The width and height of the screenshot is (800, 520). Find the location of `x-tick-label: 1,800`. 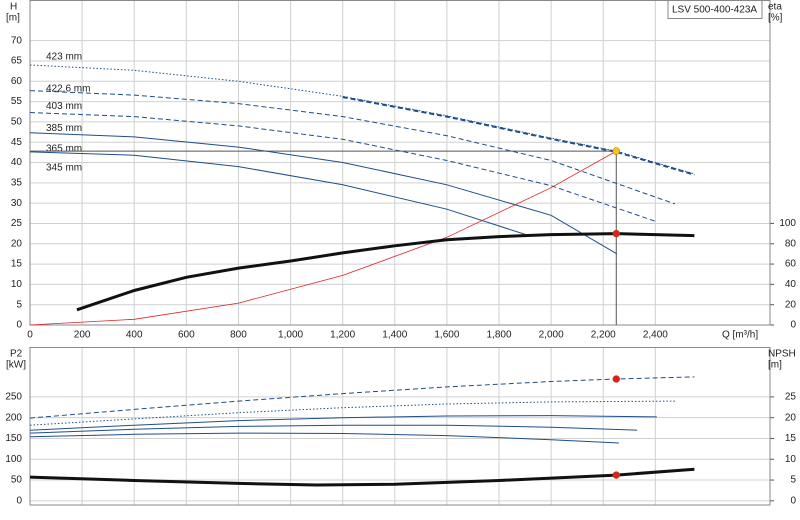

x-tick-label: 1,800 is located at coordinates (498, 335).